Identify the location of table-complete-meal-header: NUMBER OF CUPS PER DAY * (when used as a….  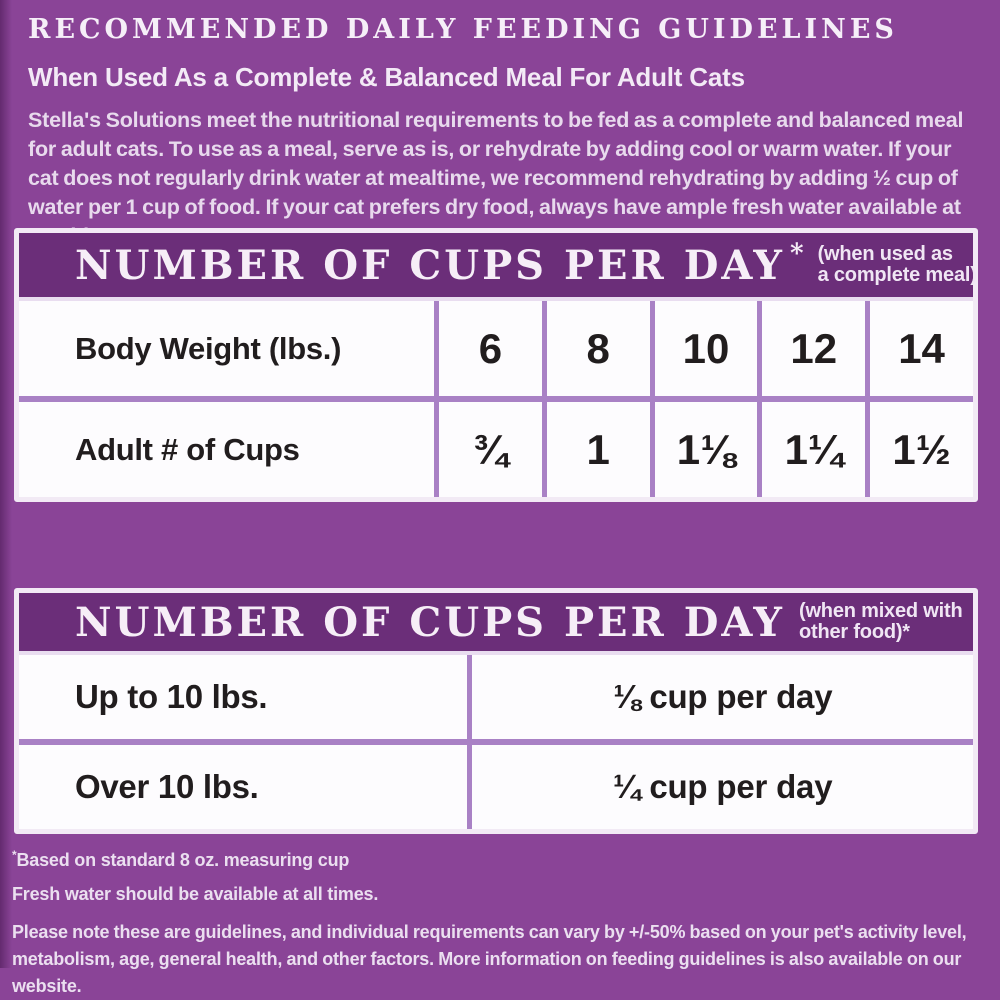
(498, 267).